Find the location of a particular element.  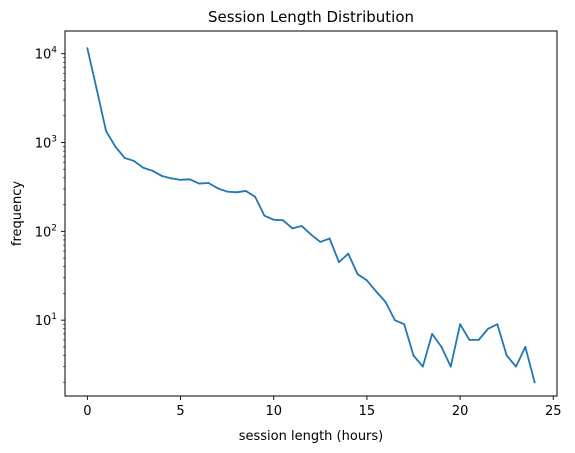

y-tick-label: 10¹ is located at coordinates (46, 320).